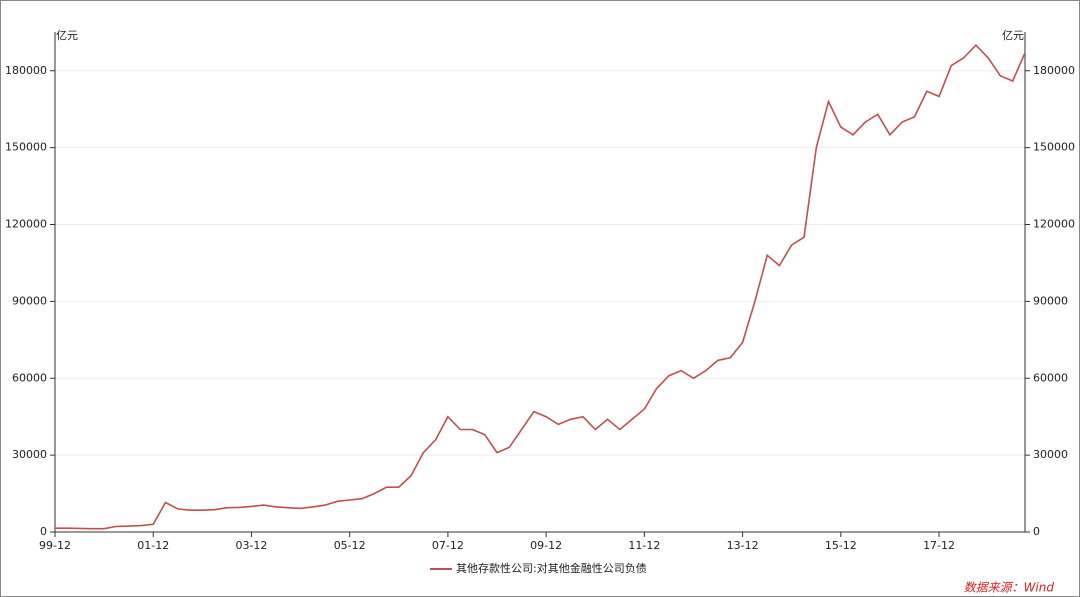 The width and height of the screenshot is (1080, 597). I want to click on y-tick-label: 0, so click(43, 531).